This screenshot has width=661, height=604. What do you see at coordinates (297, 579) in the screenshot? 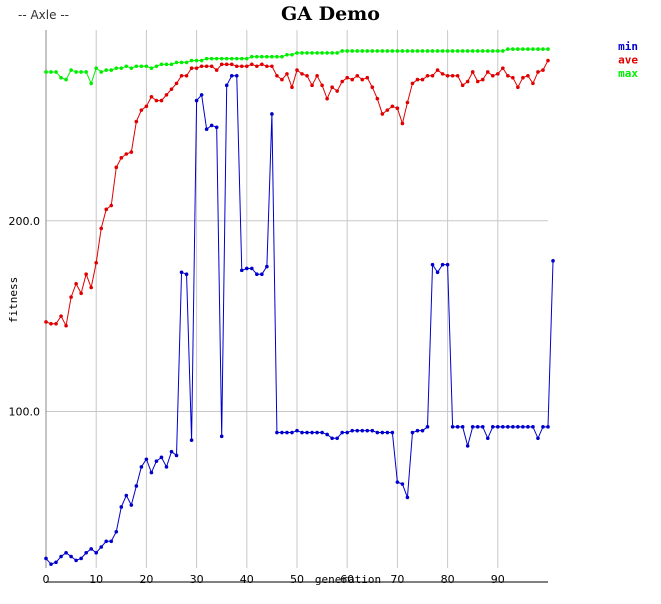
I see `x-tick-label: 50` at bounding box center [297, 579].